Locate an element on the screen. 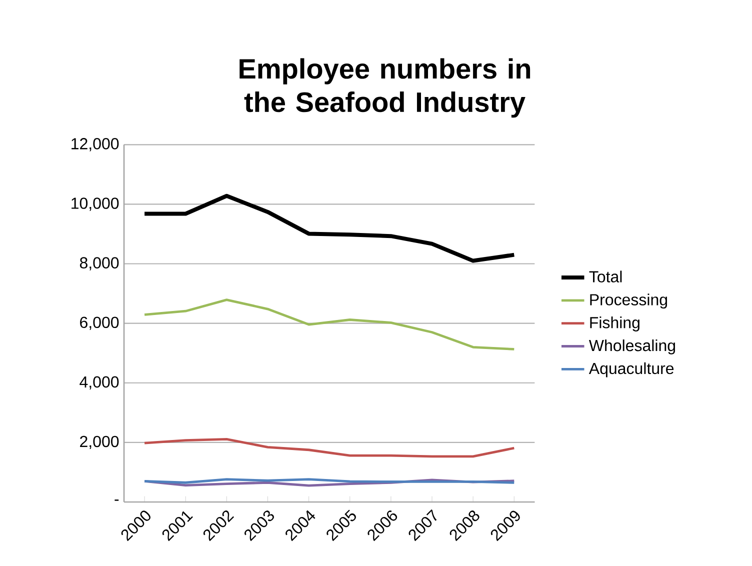  y-tick-label: 10,000 is located at coordinates (95, 204).